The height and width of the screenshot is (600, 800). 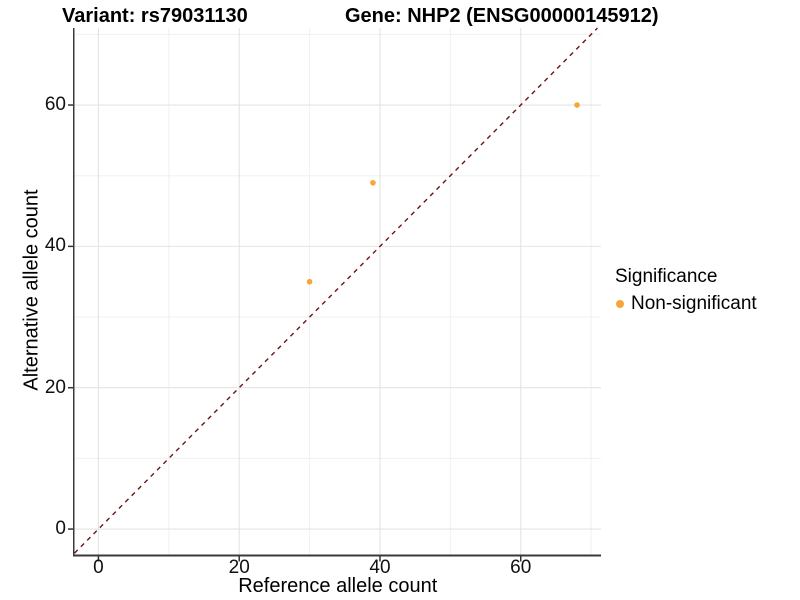 I want to click on legend-point-icon, so click(x=620, y=304).